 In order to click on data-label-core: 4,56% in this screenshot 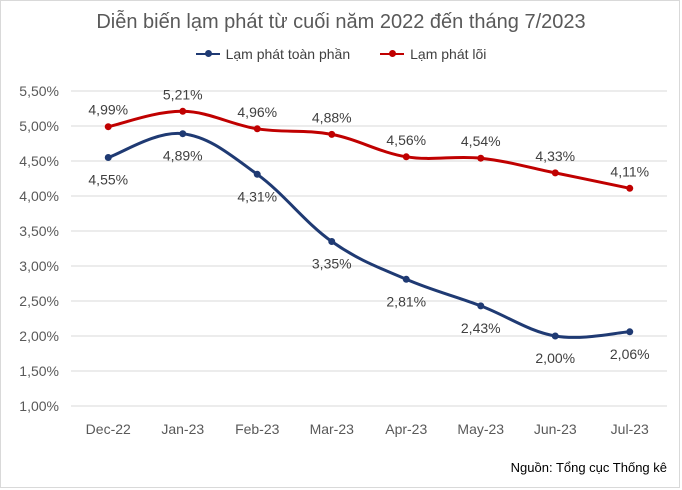, I will do `click(406, 140)`.